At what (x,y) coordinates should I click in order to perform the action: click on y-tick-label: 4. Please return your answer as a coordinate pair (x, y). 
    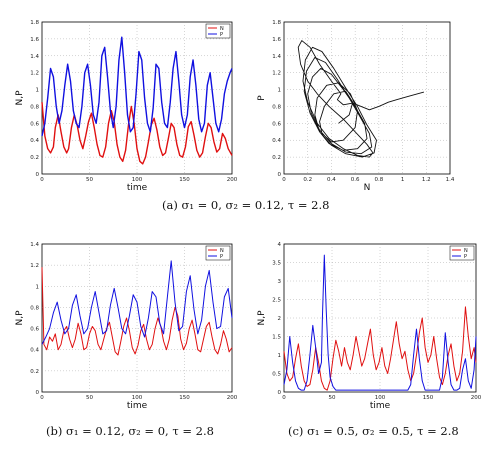
    Looking at the image, I should click on (280, 245).